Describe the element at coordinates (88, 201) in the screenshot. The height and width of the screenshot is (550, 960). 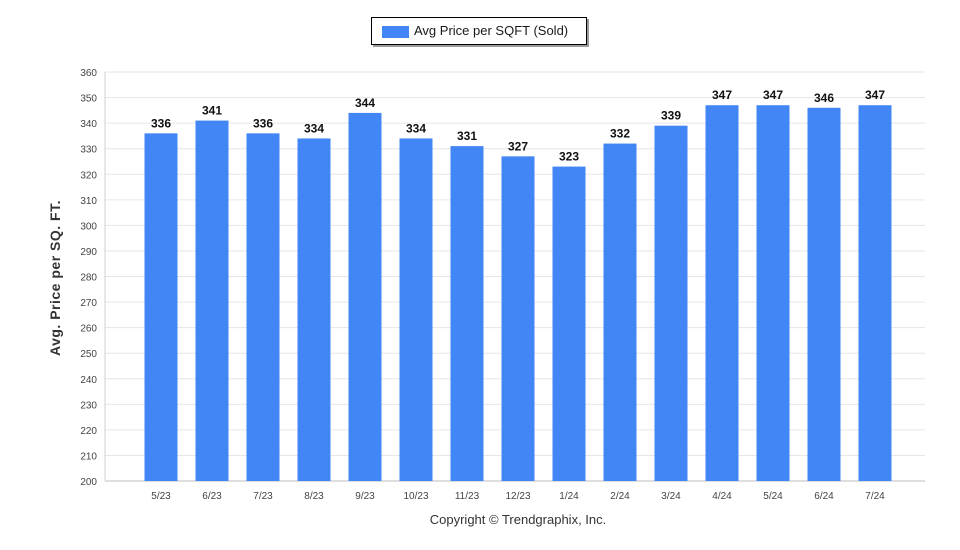
I see `y-tick-label: 310` at that location.